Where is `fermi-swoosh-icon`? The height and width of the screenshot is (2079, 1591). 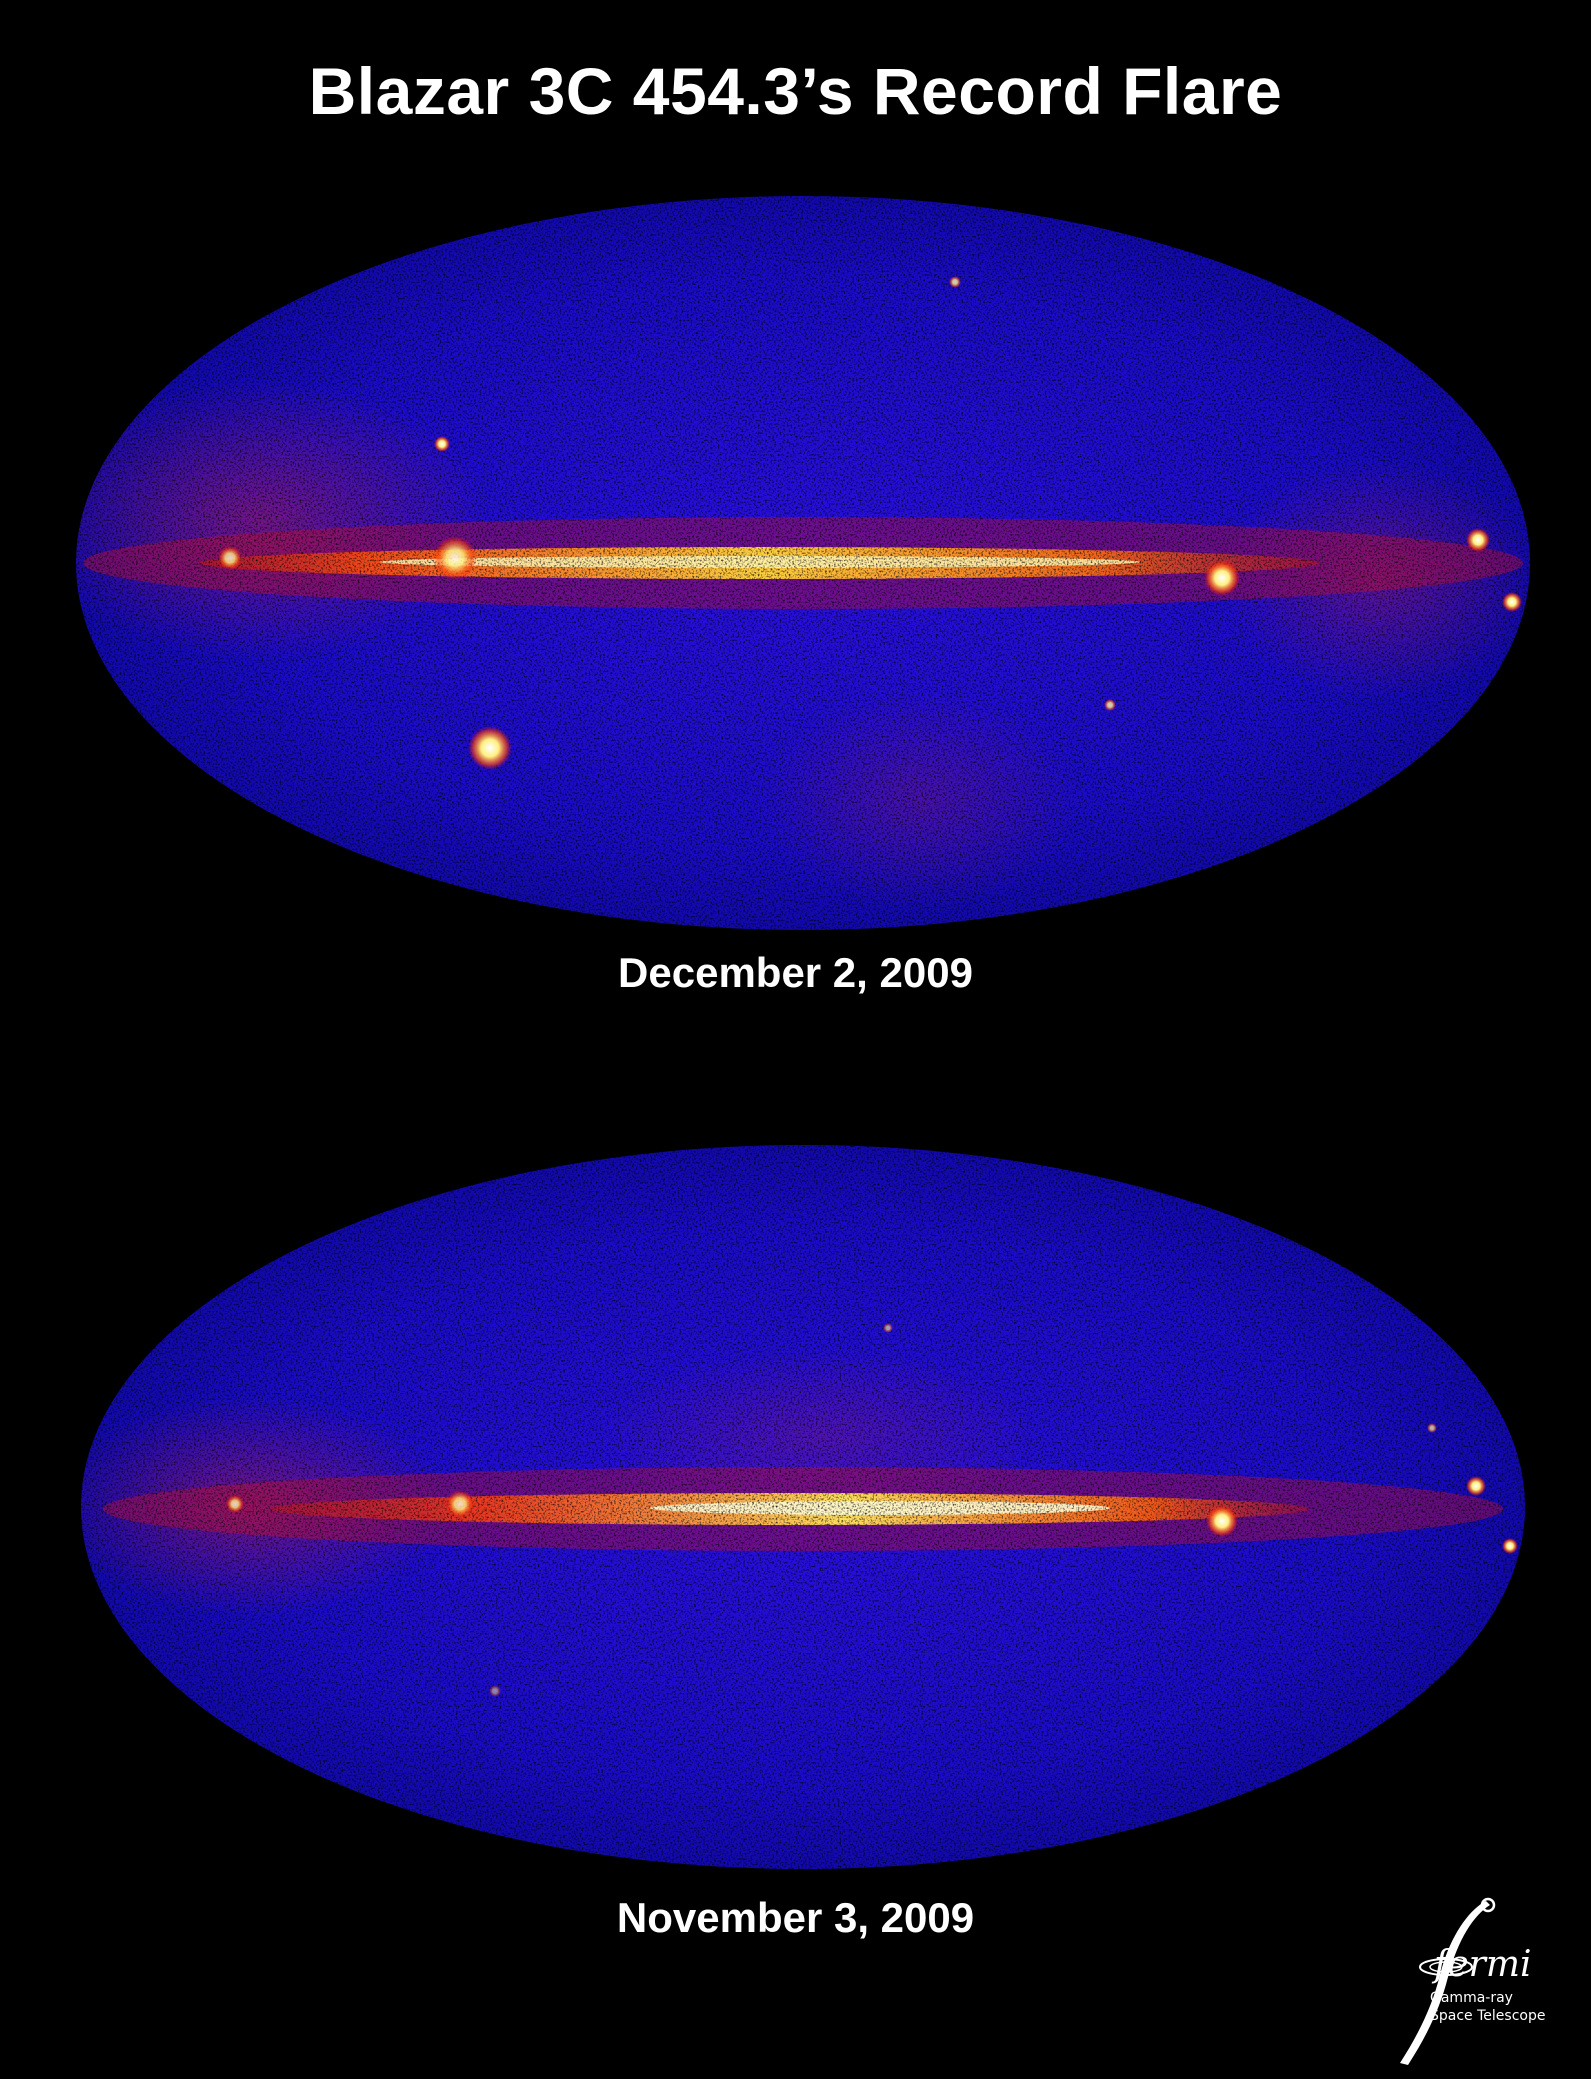
fermi-swoosh-icon is located at coordinates (1448, 1981).